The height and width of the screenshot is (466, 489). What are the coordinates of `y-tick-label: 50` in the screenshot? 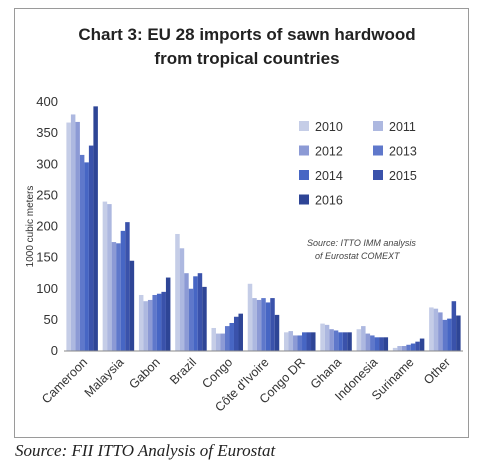 It's located at (51, 319).